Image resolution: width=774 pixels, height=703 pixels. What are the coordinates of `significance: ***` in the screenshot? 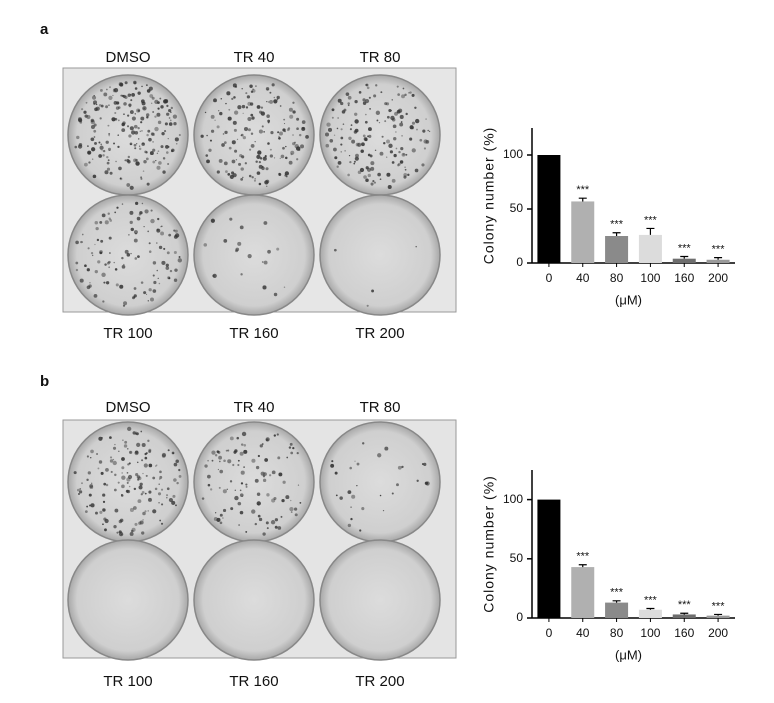 It's located at (719, 250).